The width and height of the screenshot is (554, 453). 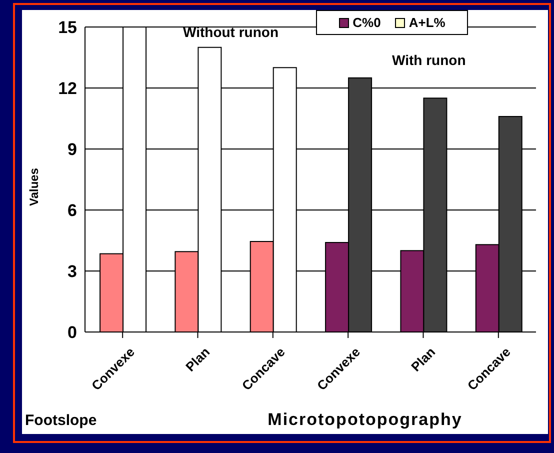 What do you see at coordinates (365, 420) in the screenshot?
I see `x-axis-title: Microtopotopography` at bounding box center [365, 420].